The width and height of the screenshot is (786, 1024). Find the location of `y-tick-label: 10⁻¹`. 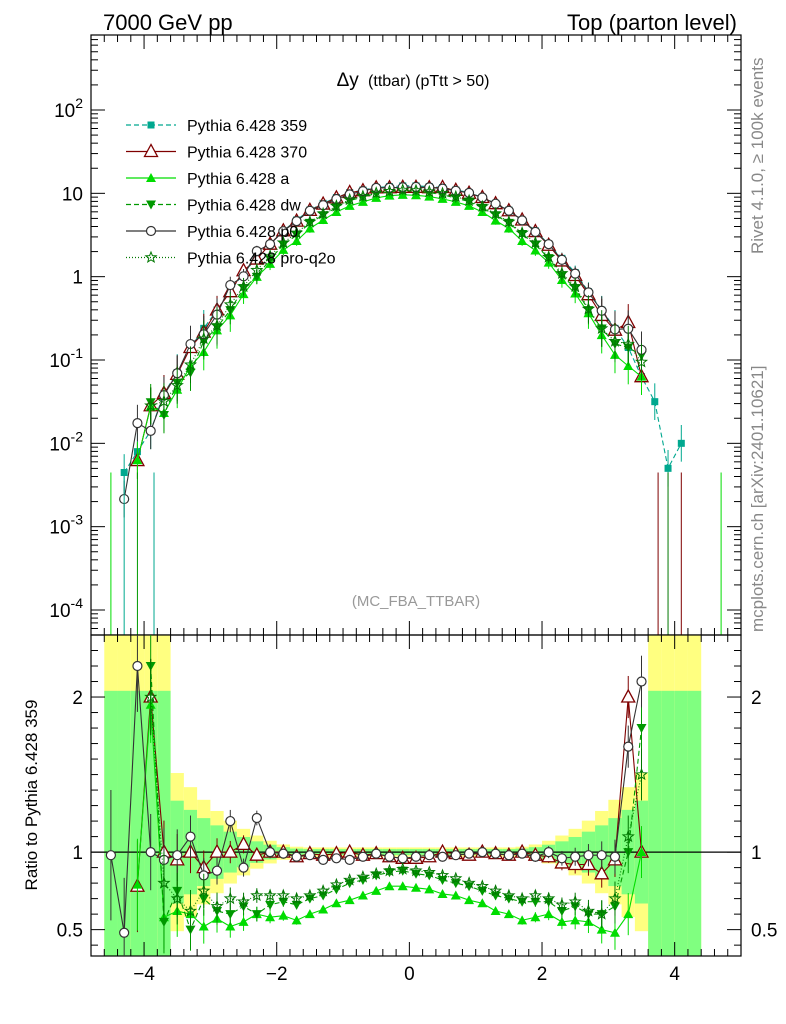

y-tick-label: 10⁻¹ is located at coordinates (66, 358).